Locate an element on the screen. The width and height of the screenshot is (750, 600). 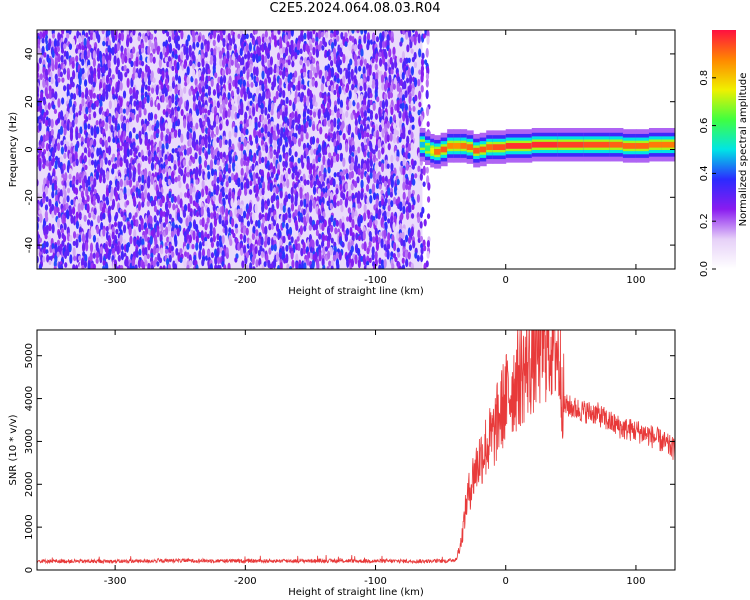
heatmap-x-tick-label: 0 is located at coordinates (506, 280).